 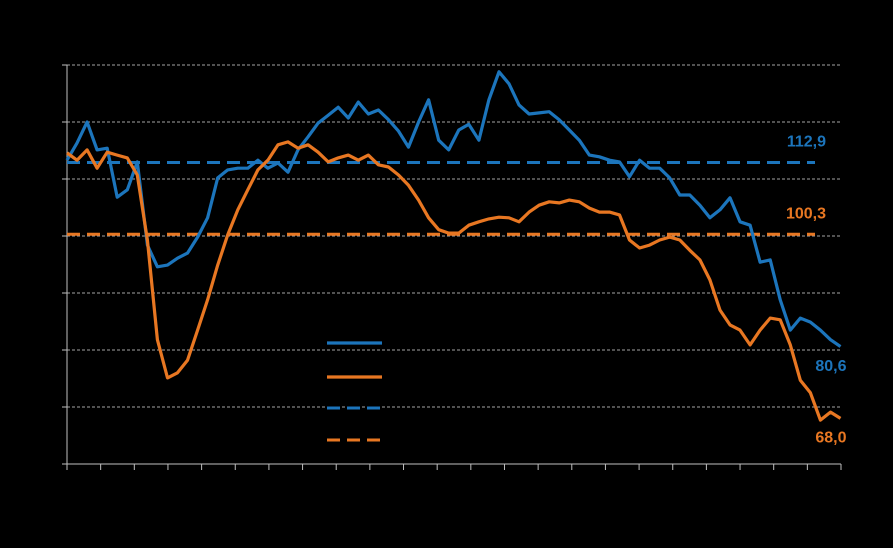 I want to click on end-label: 68,0, so click(x=830, y=438).